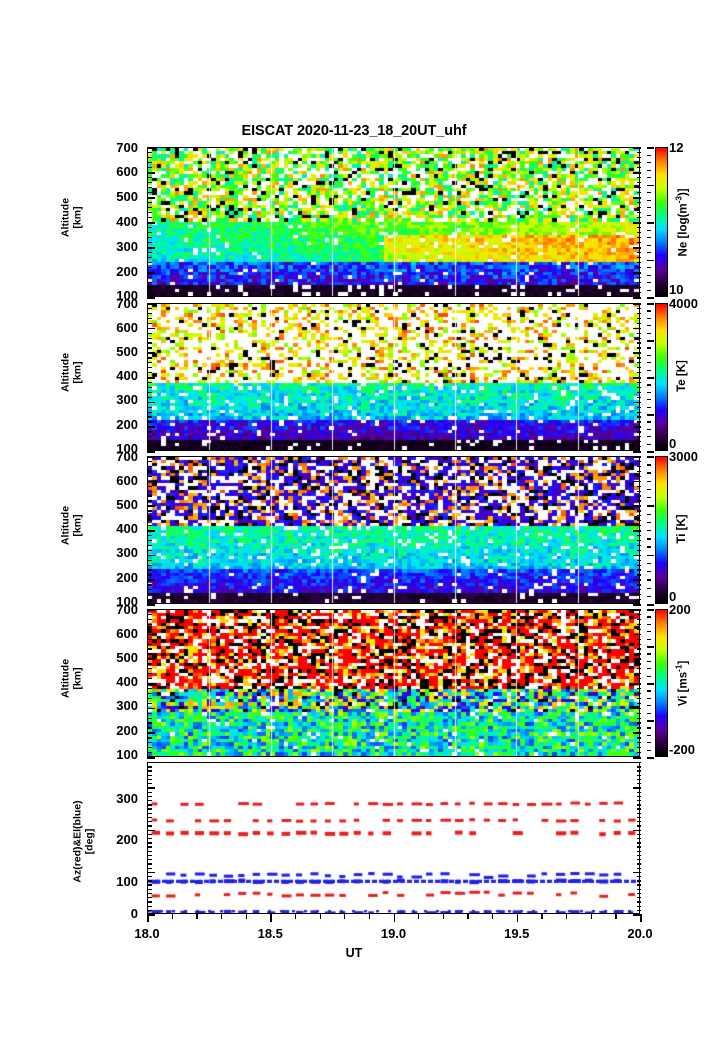 The image size is (708, 1062). What do you see at coordinates (127, 424) in the screenshot?
I see `ytick: 200` at bounding box center [127, 424].